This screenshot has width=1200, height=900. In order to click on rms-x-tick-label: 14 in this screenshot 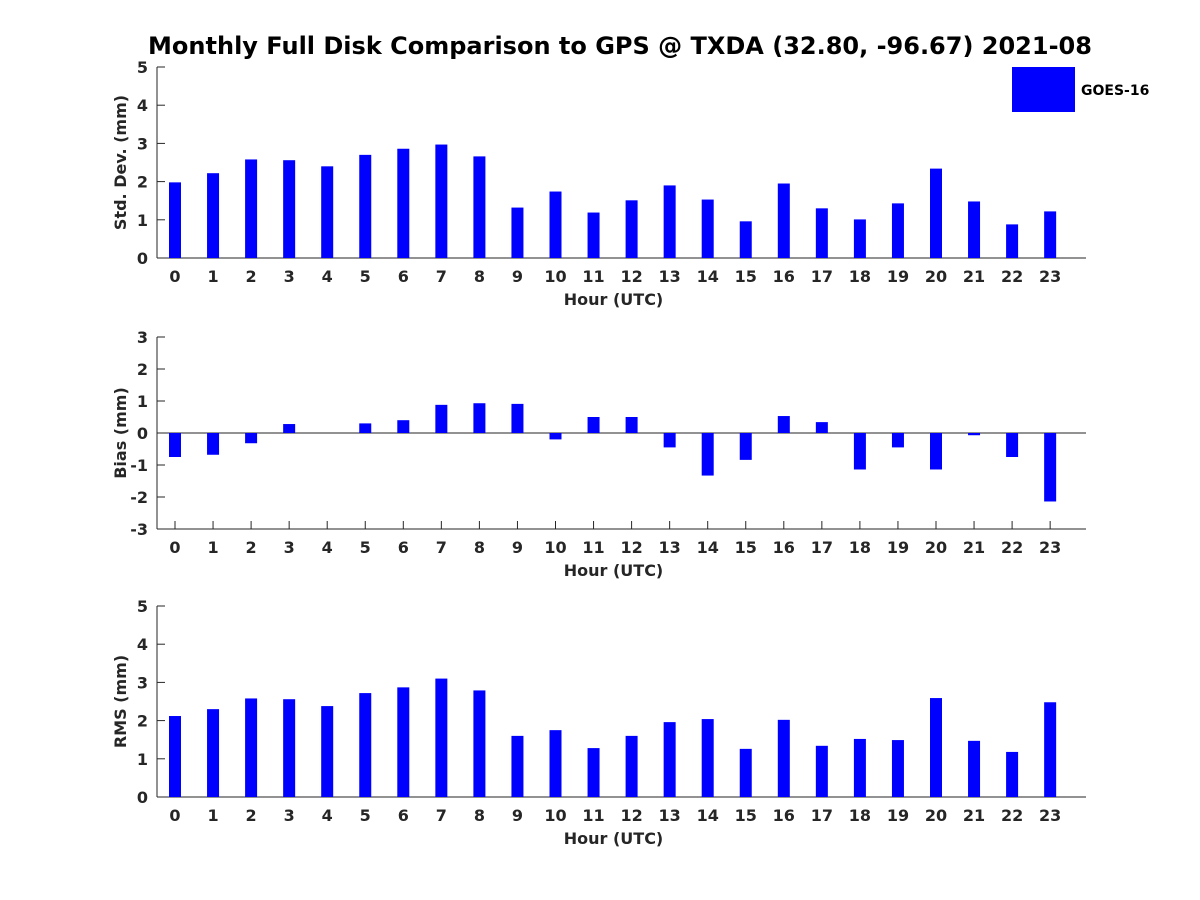, I will do `click(708, 815)`.